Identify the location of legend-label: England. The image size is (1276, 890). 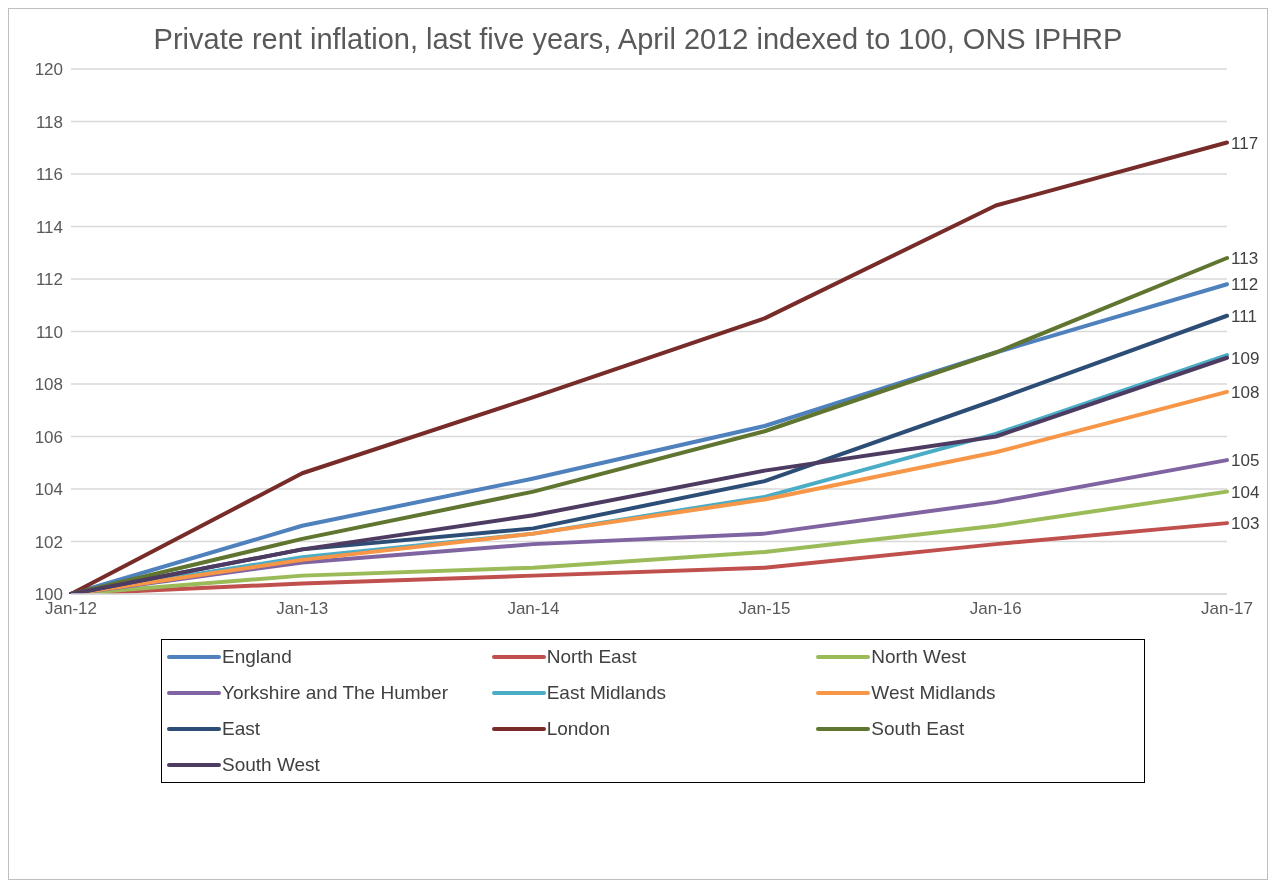
(257, 657).